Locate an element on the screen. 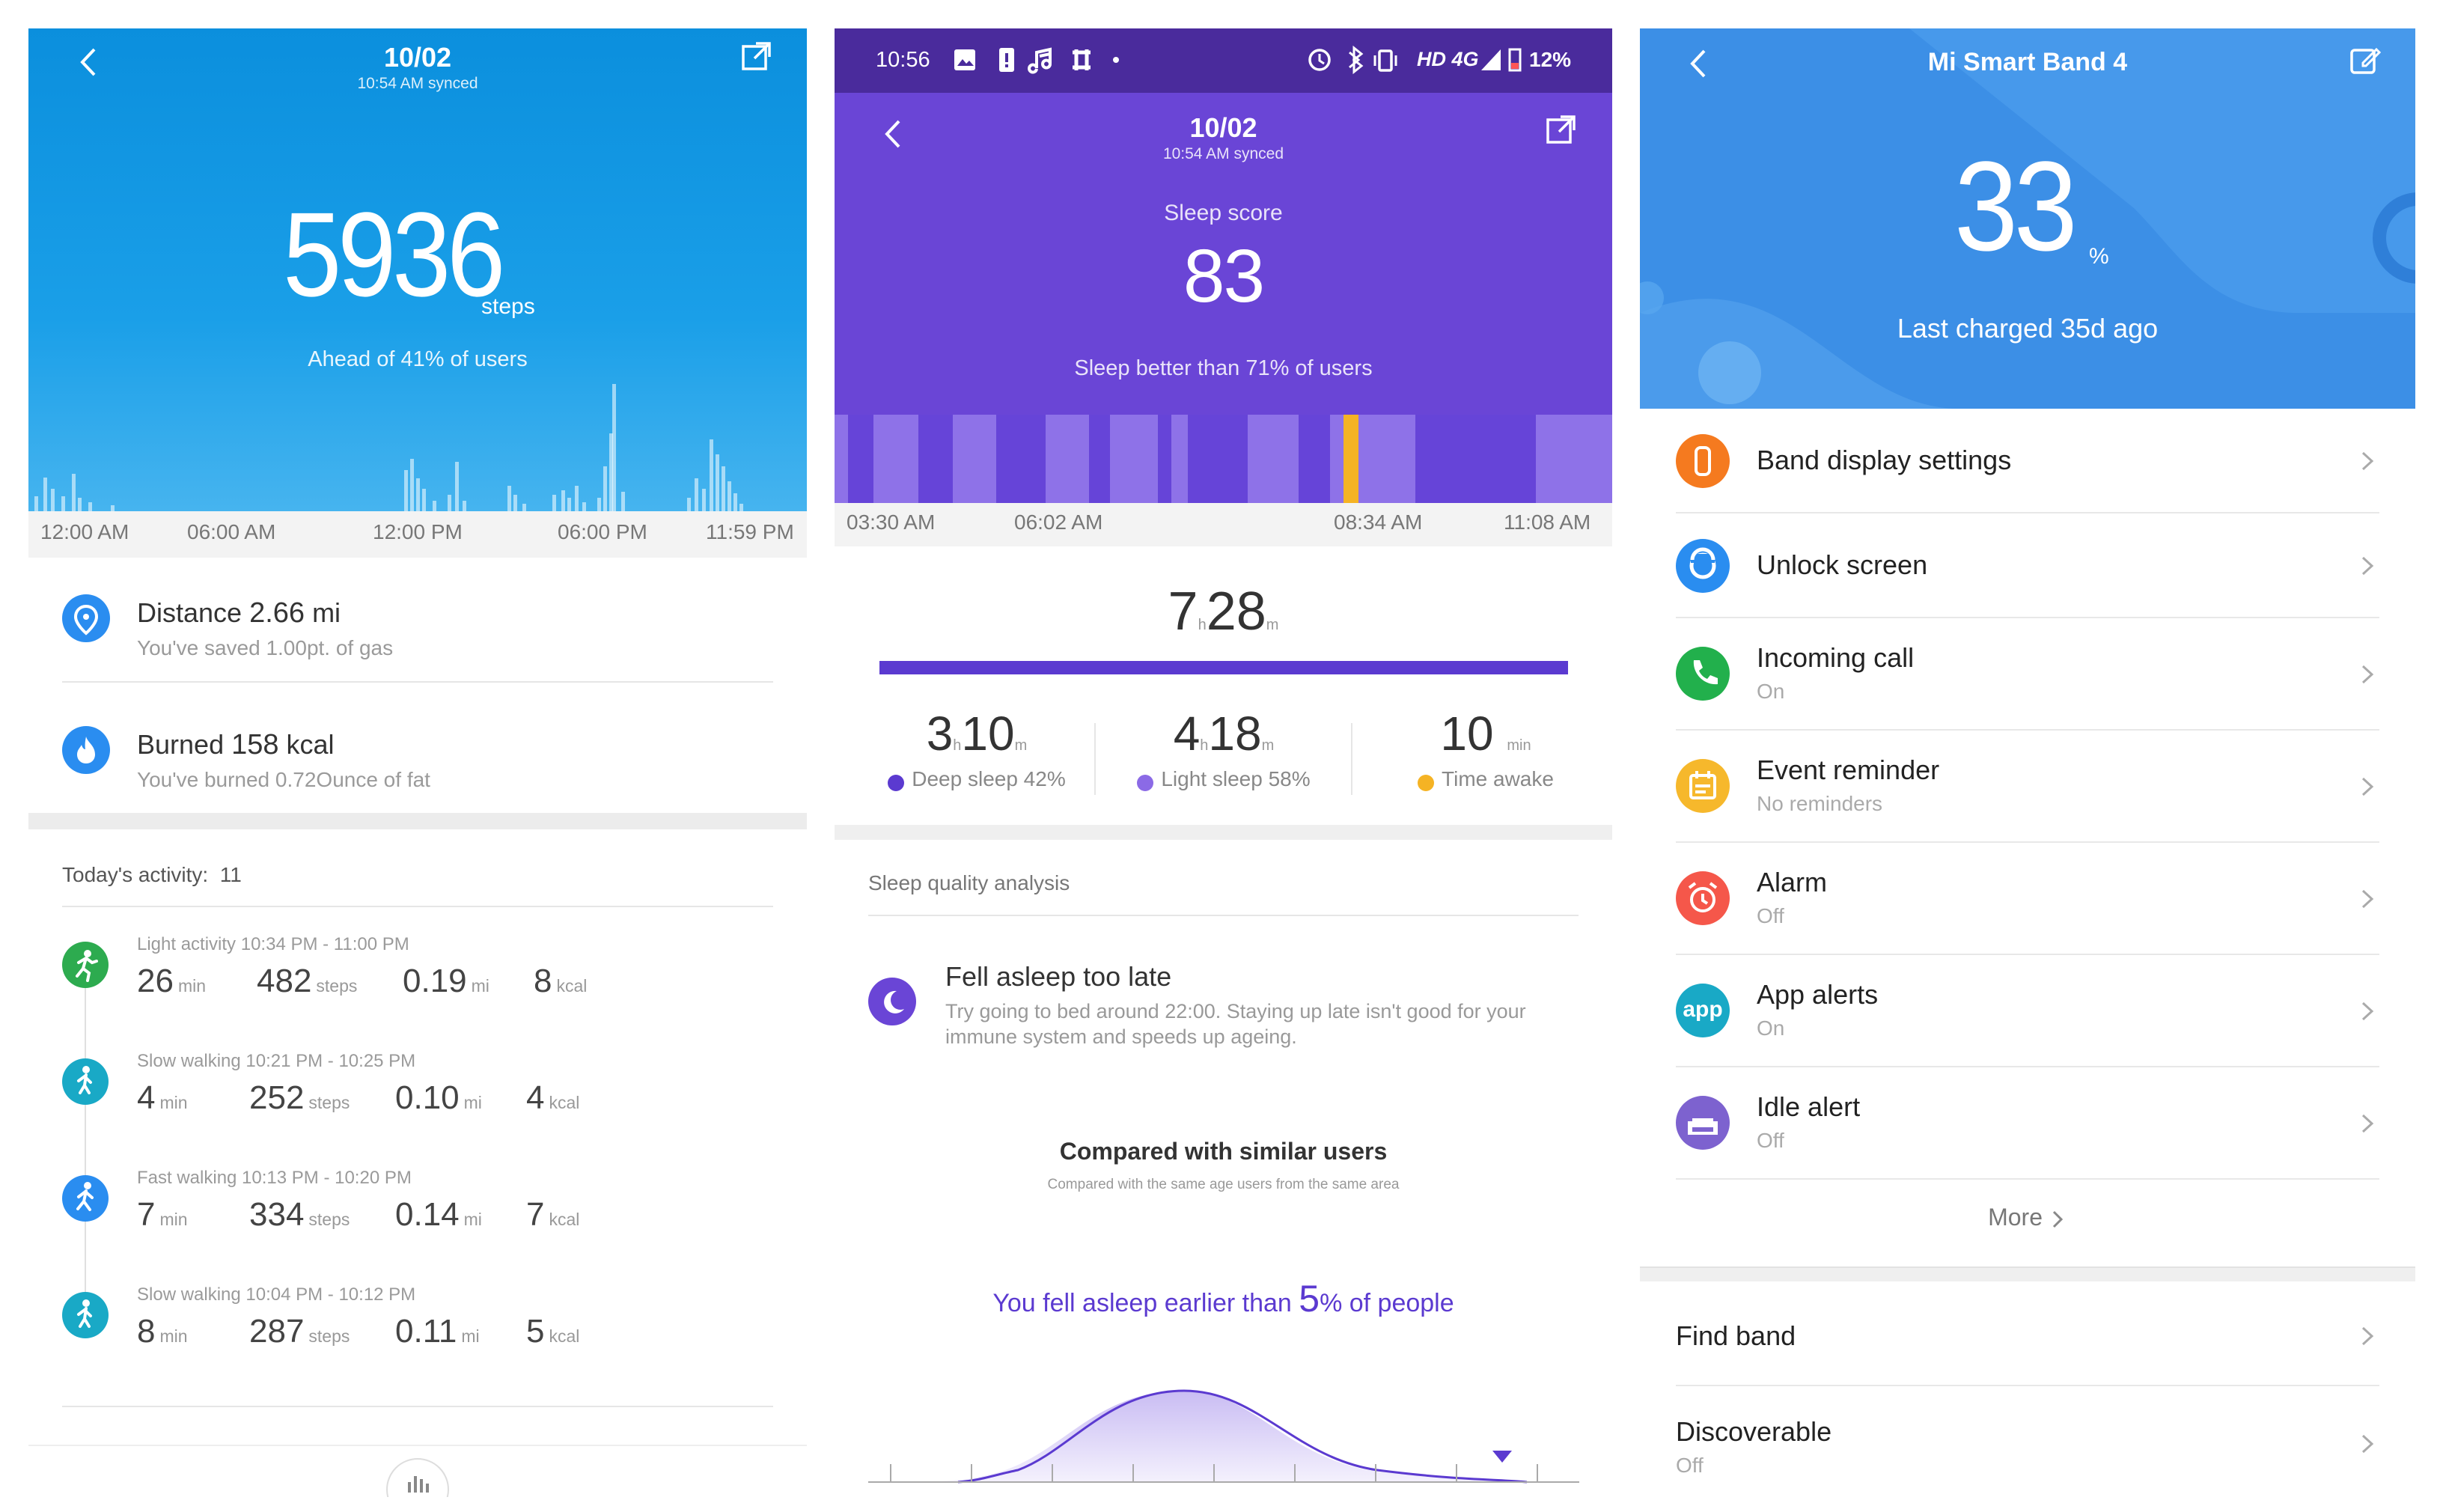 The width and height of the screenshot is (2443, 1512). distance-value: 2.66 is located at coordinates (277, 613).